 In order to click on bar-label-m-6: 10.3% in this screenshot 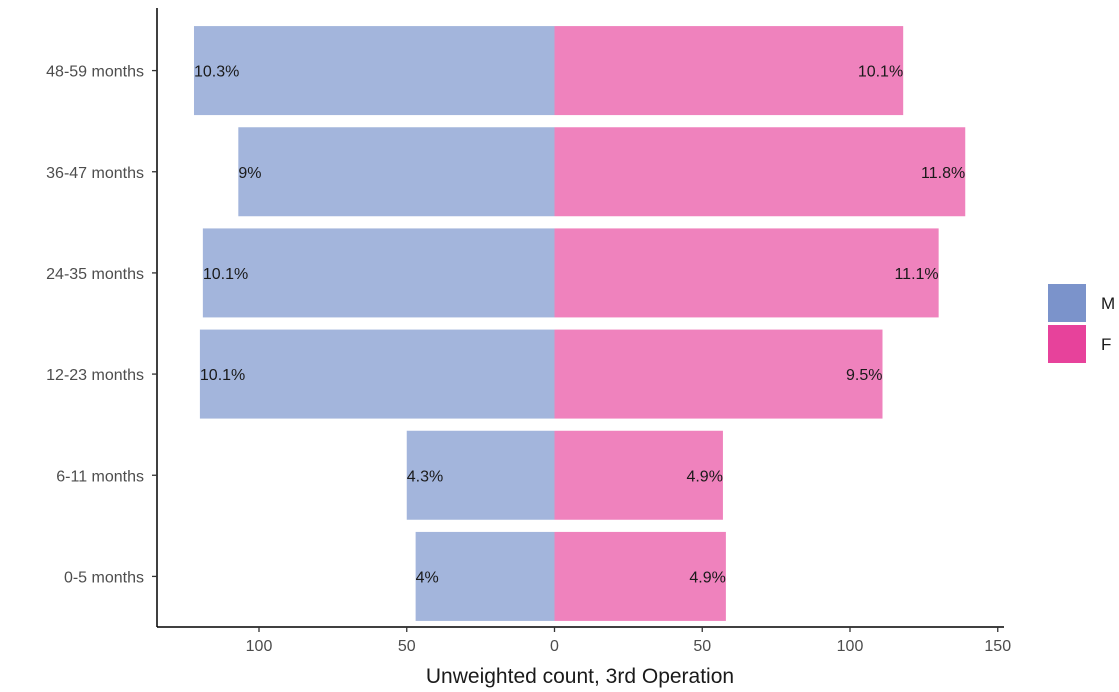, I will do `click(216, 72)`.